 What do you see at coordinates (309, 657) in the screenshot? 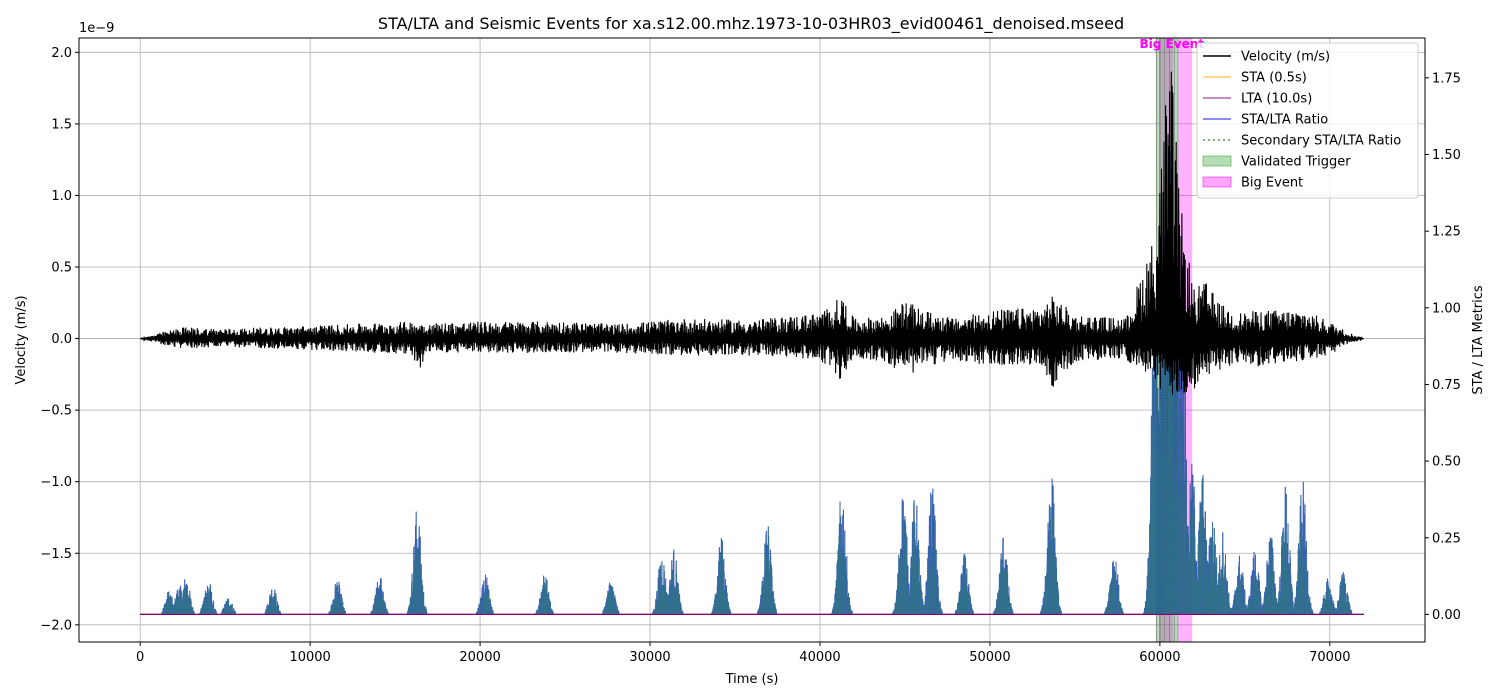
I see `x-tick-label: 10000` at bounding box center [309, 657].